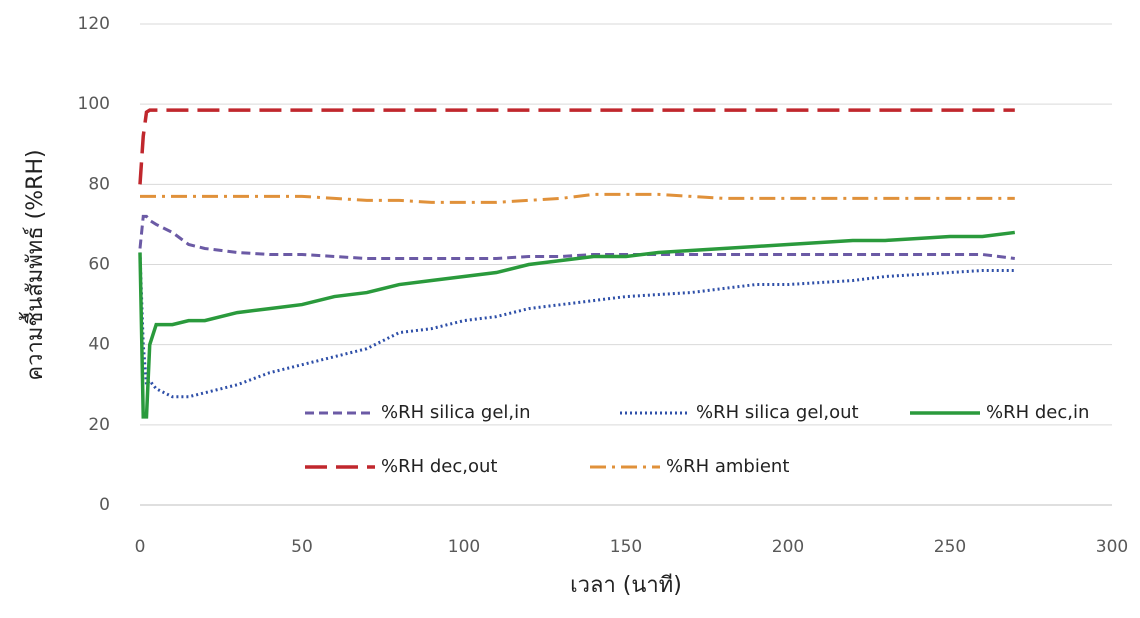  Describe the element at coordinates (94, 24) in the screenshot. I see `y-tick-label: 120` at that location.